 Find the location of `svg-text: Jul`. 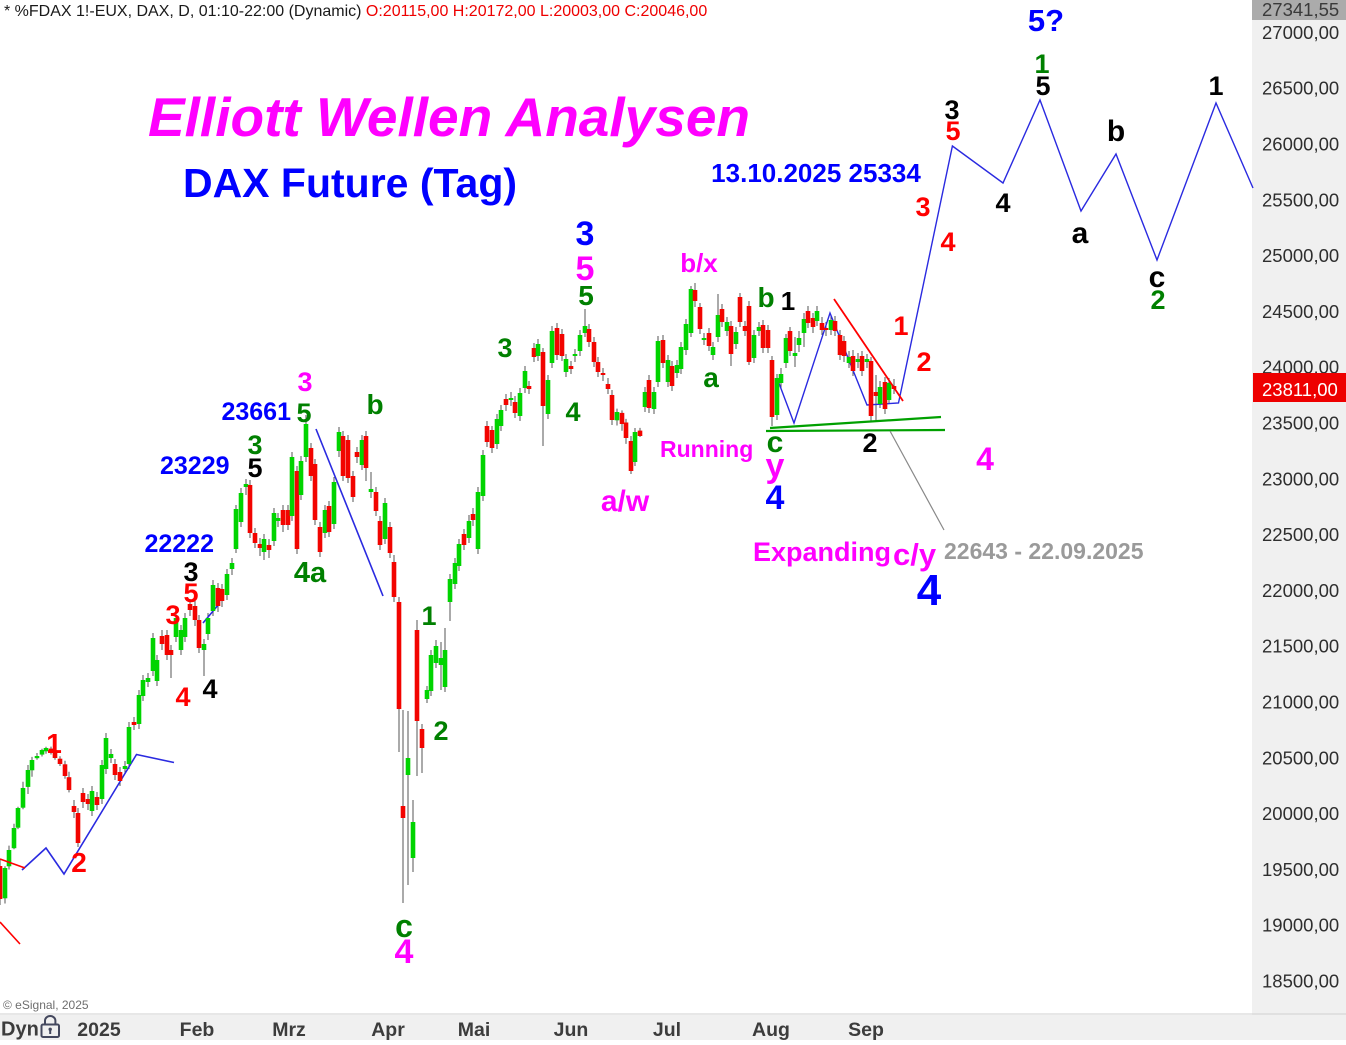

svg-text: Jul is located at coordinates (667, 1029).